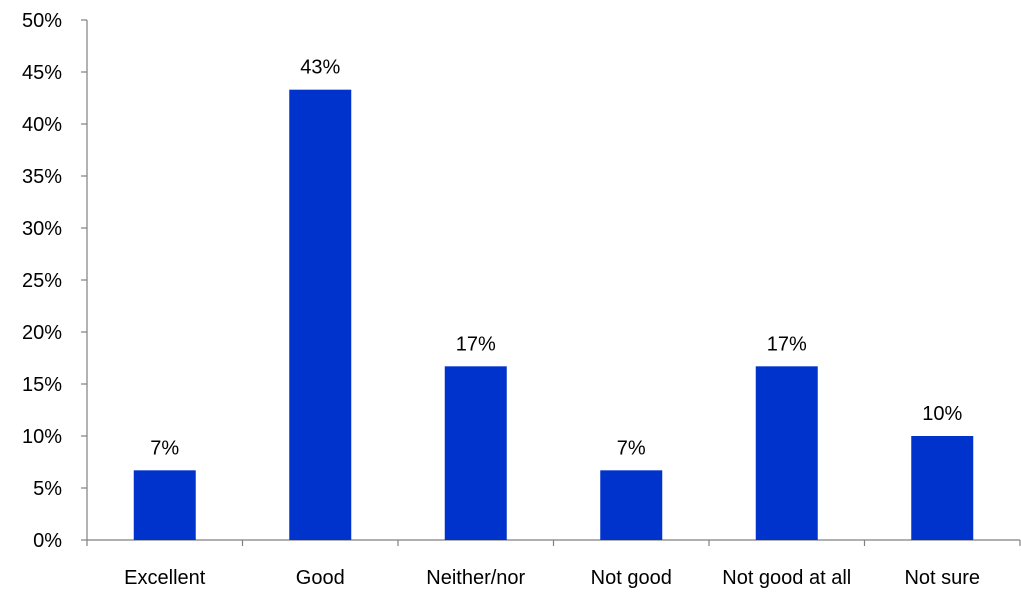 Image resolution: width=1021 pixels, height=595 pixels. Describe the element at coordinates (42, 125) in the screenshot. I see `y-tick-label: 40%` at that location.